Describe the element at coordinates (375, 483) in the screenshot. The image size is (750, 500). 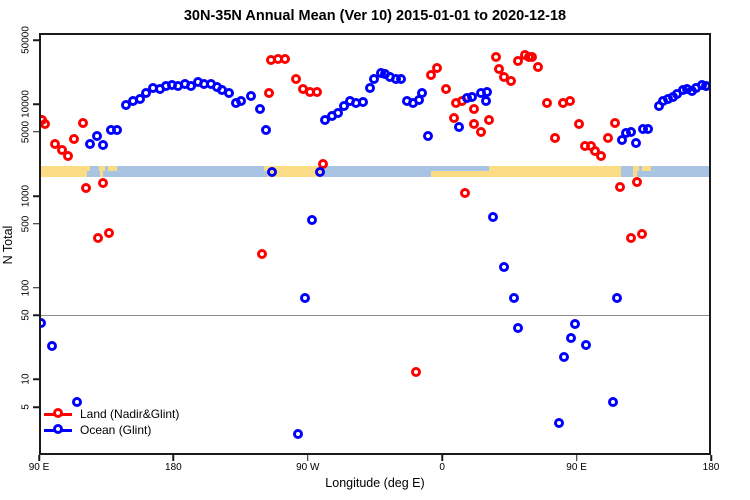
I see `x-axis-label: Longitude (deg E)` at that location.